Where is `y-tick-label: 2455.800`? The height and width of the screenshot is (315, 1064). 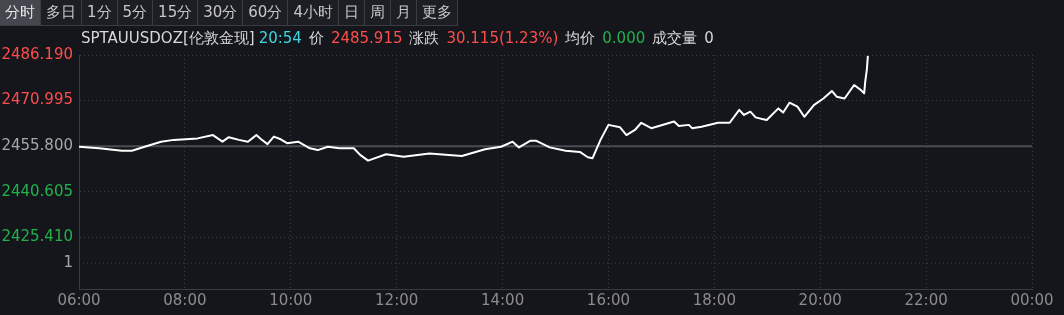
y-tick-label: 2455.800 is located at coordinates (37, 145).